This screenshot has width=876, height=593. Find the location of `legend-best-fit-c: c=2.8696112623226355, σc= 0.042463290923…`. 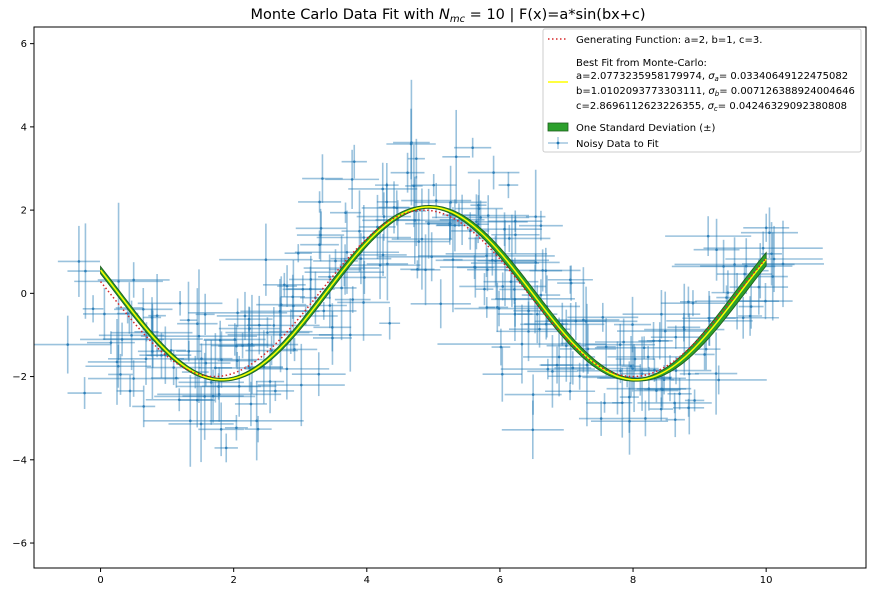

legend-best-fit-c: c=2.8696112623226355, σc= 0.042463290923… is located at coordinates (711, 107).